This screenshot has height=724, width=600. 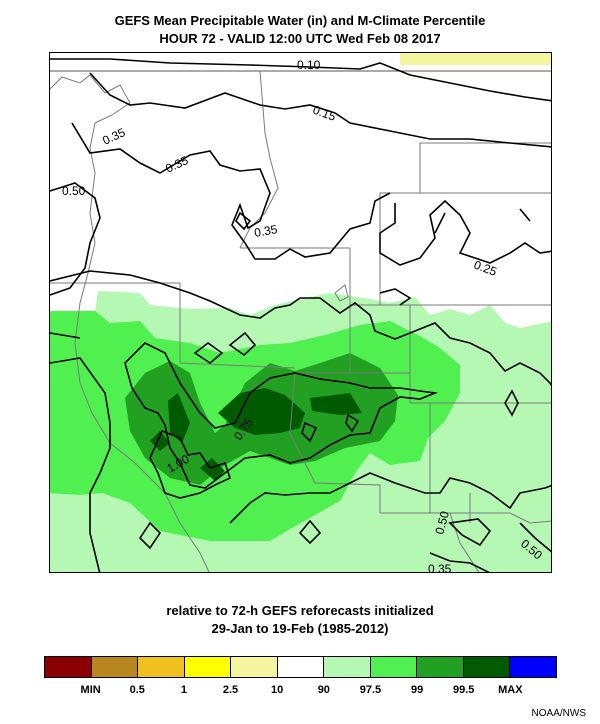 I want to click on contour-label: 0.10, so click(x=309, y=65).